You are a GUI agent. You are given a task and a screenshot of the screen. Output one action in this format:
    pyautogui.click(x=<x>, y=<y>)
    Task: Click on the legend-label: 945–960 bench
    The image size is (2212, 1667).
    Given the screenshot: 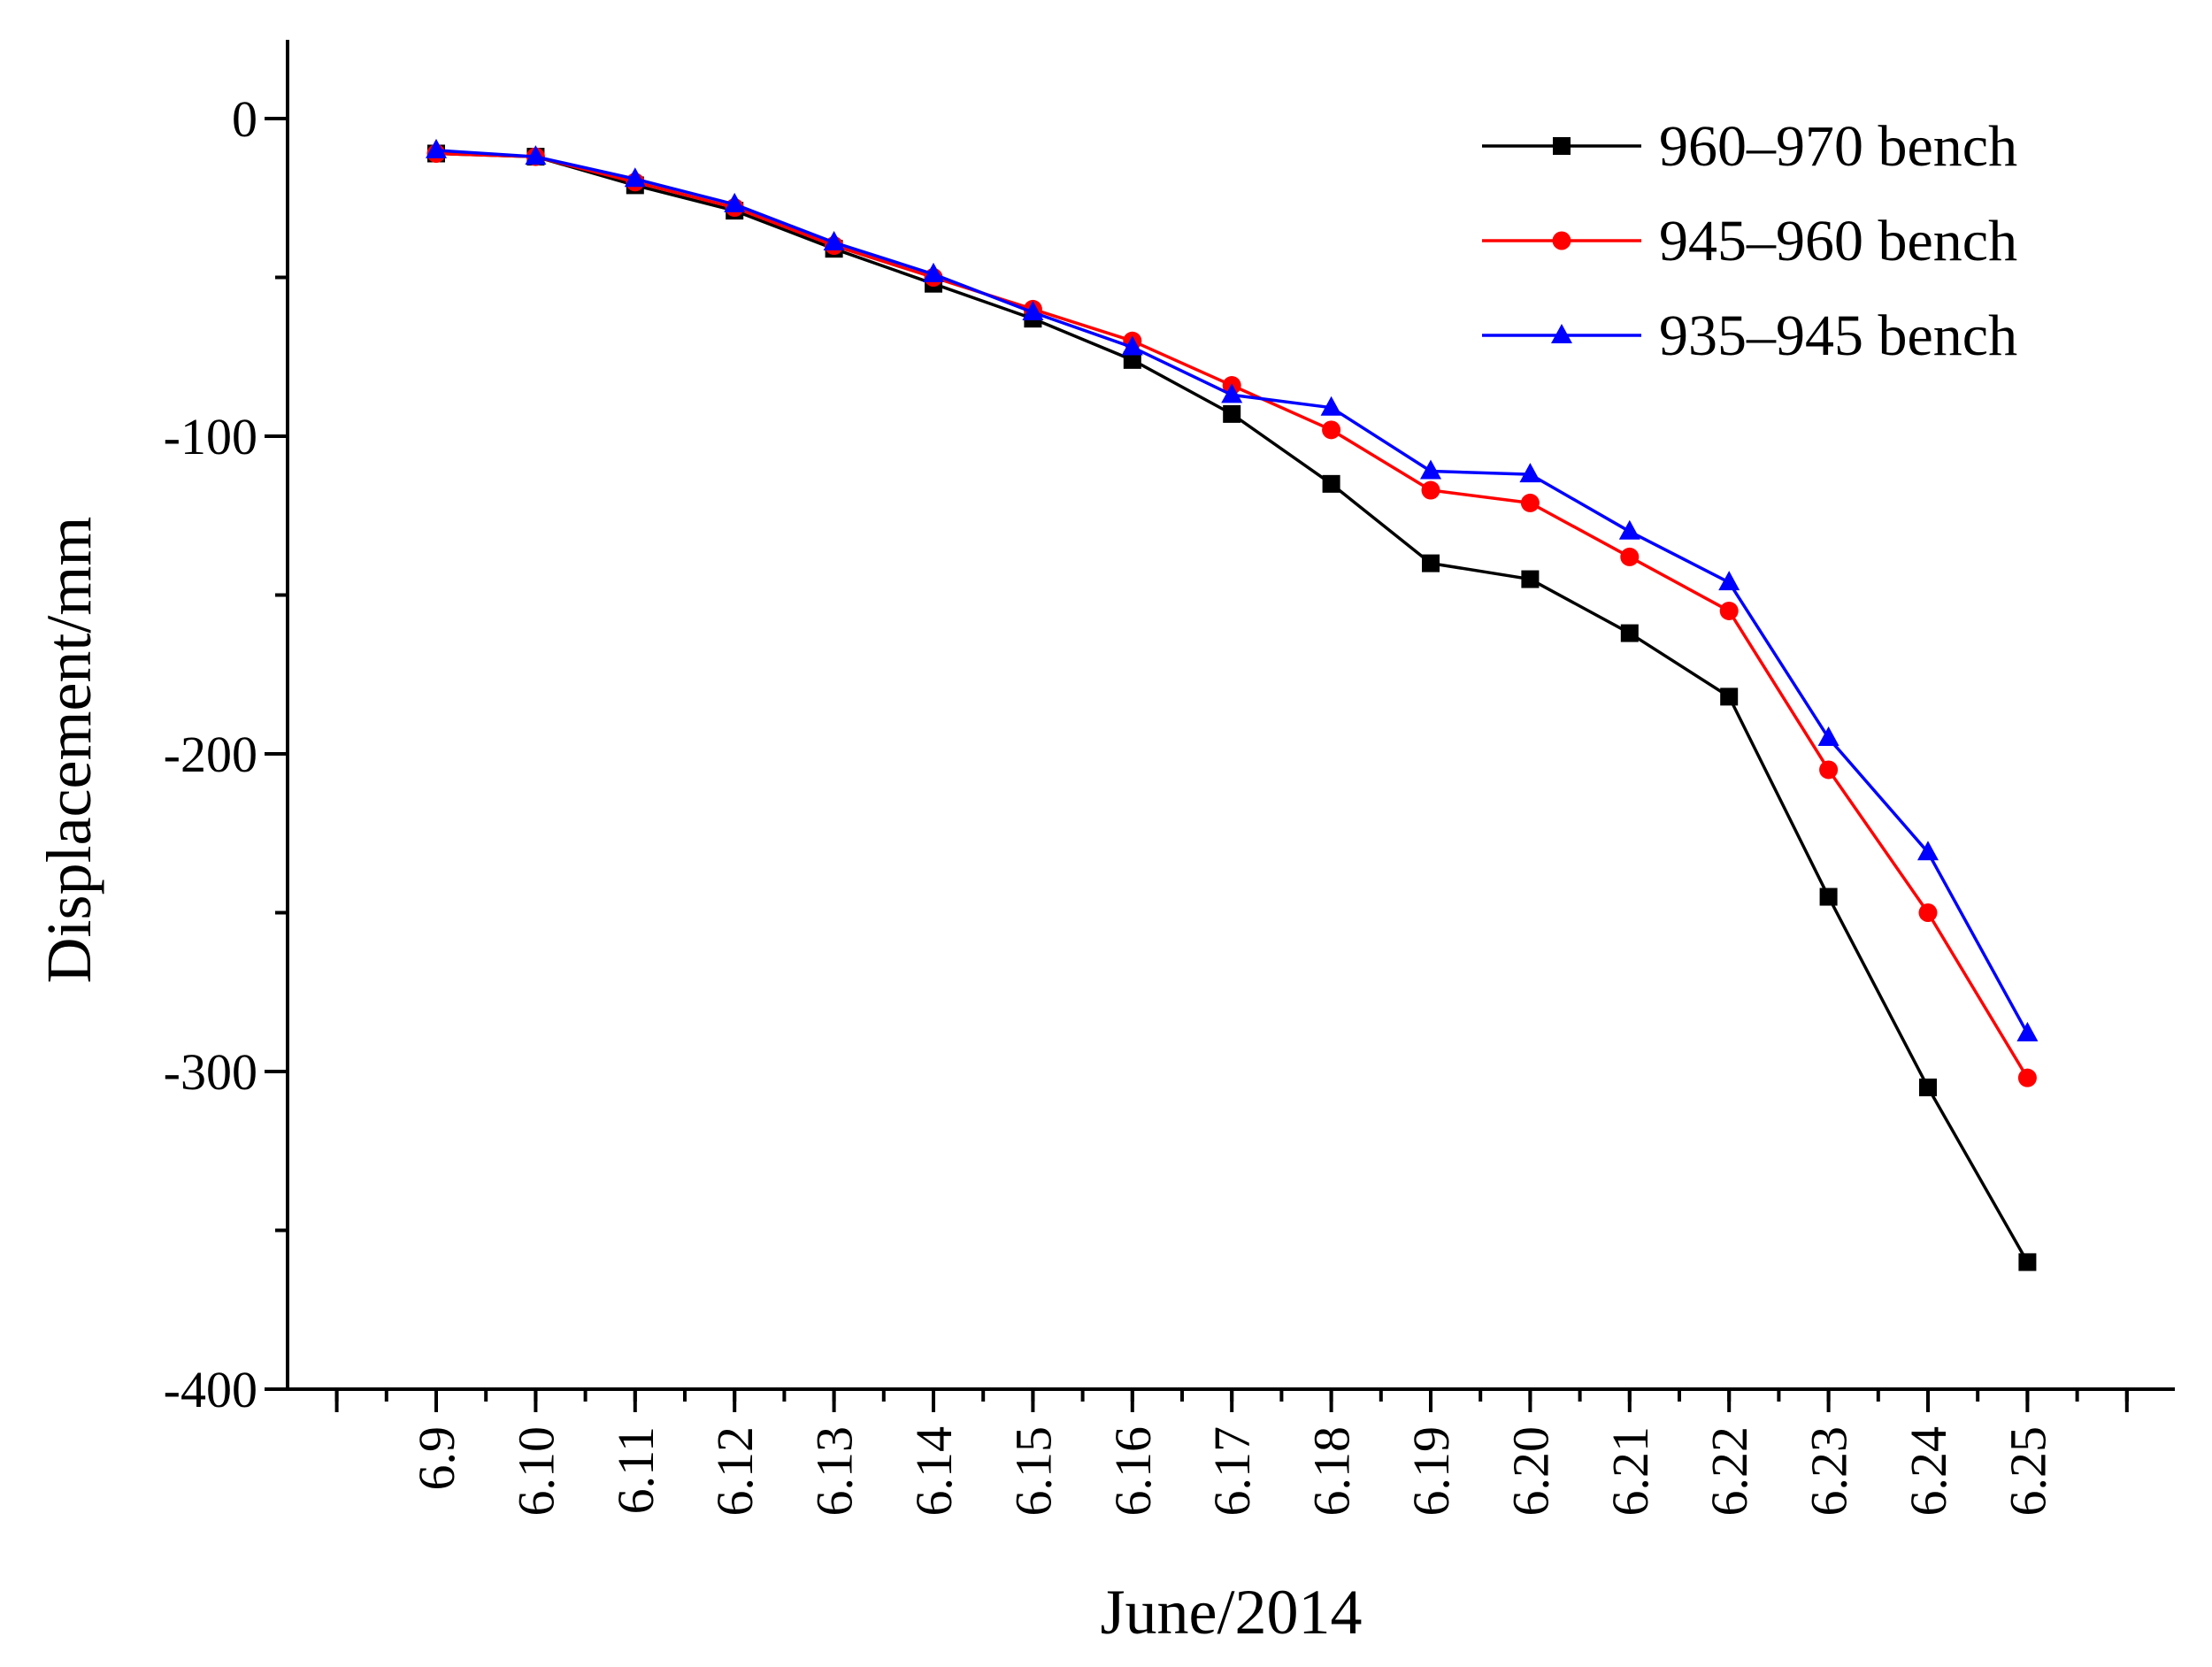 What is the action you would take?
    pyautogui.click(x=1838, y=241)
    